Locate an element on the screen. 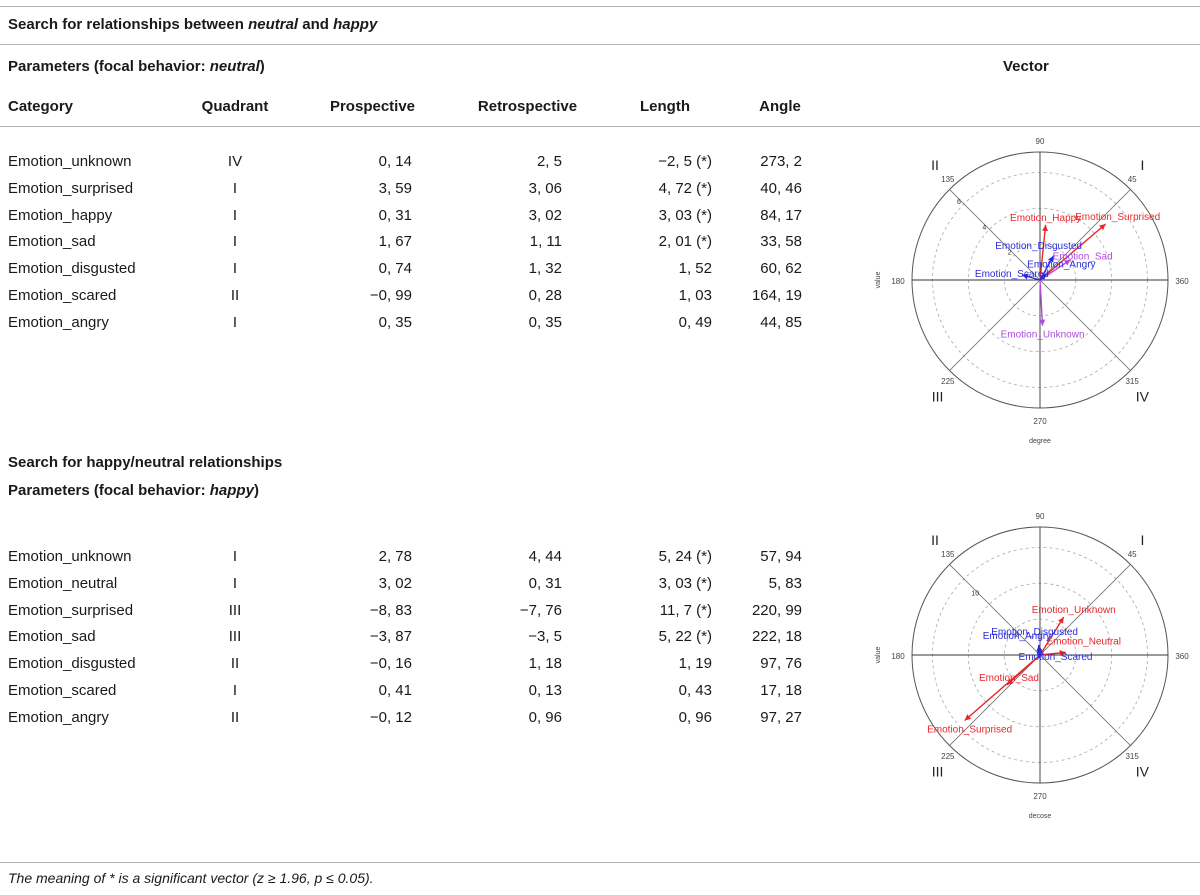 The image size is (1200, 895). cell-retrospective: 1, 32 is located at coordinates (545, 269).